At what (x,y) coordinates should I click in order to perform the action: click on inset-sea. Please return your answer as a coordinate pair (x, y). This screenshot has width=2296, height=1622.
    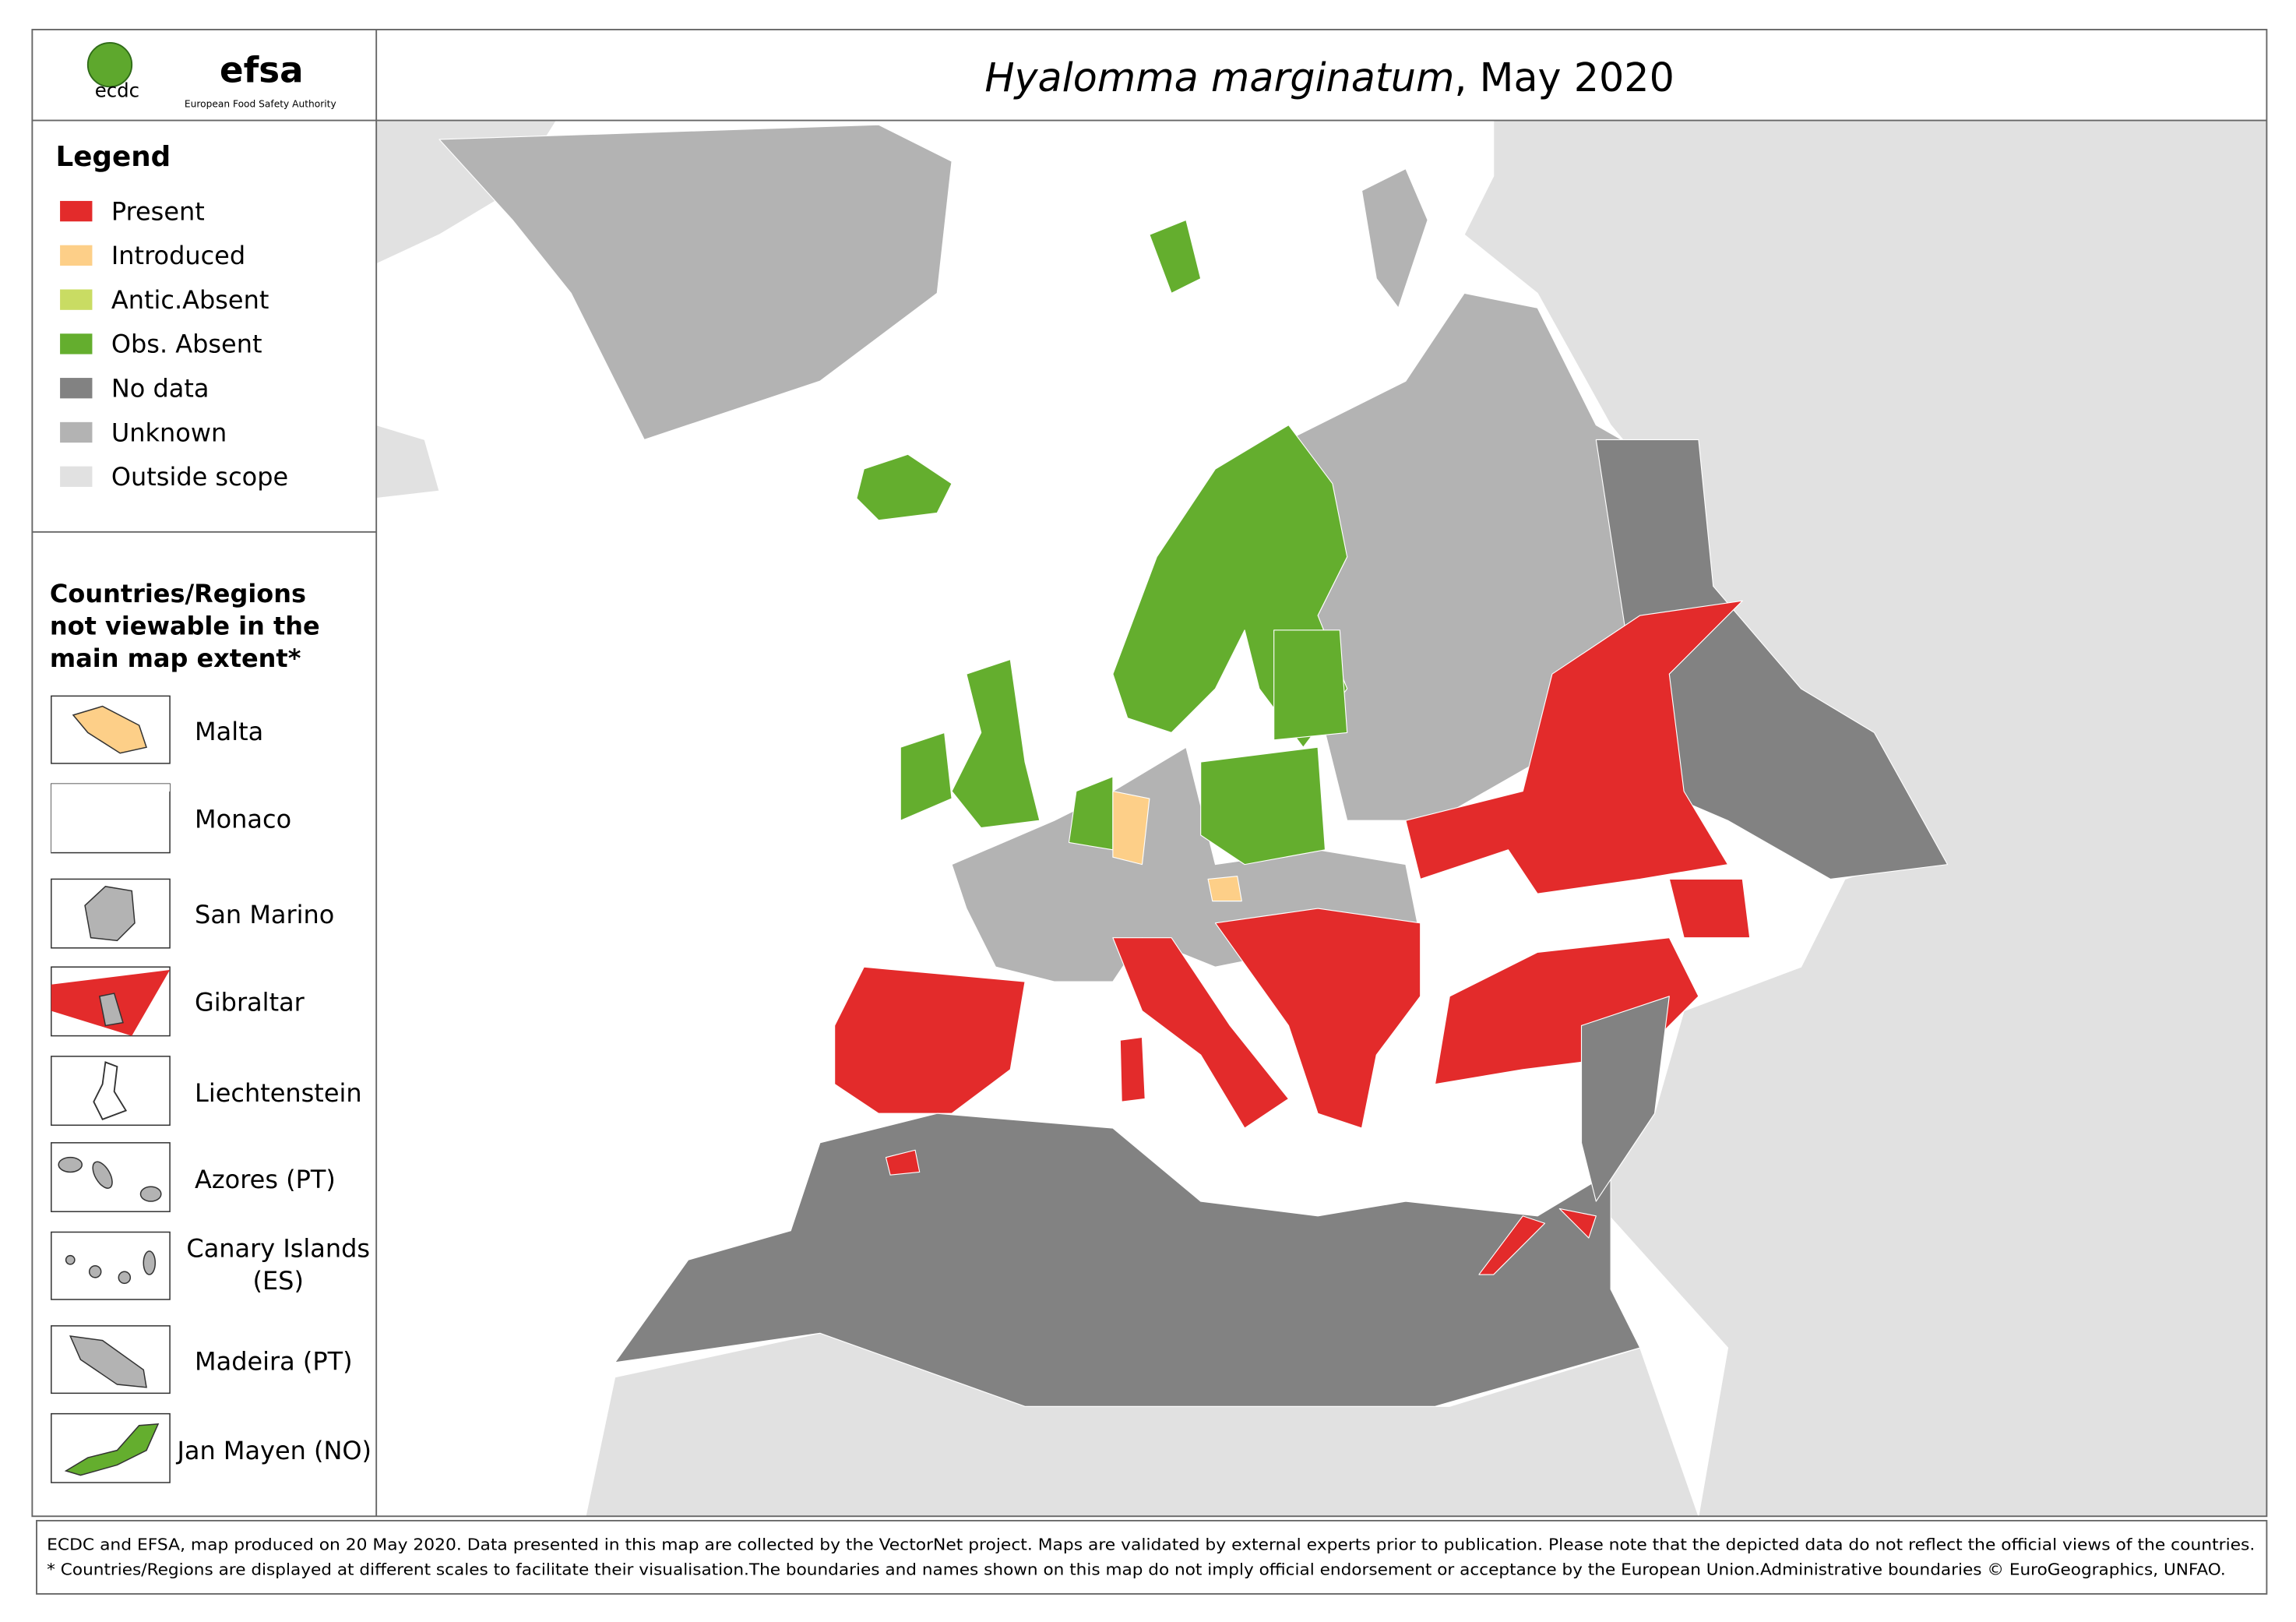
    Looking at the image, I should click on (111, 818).